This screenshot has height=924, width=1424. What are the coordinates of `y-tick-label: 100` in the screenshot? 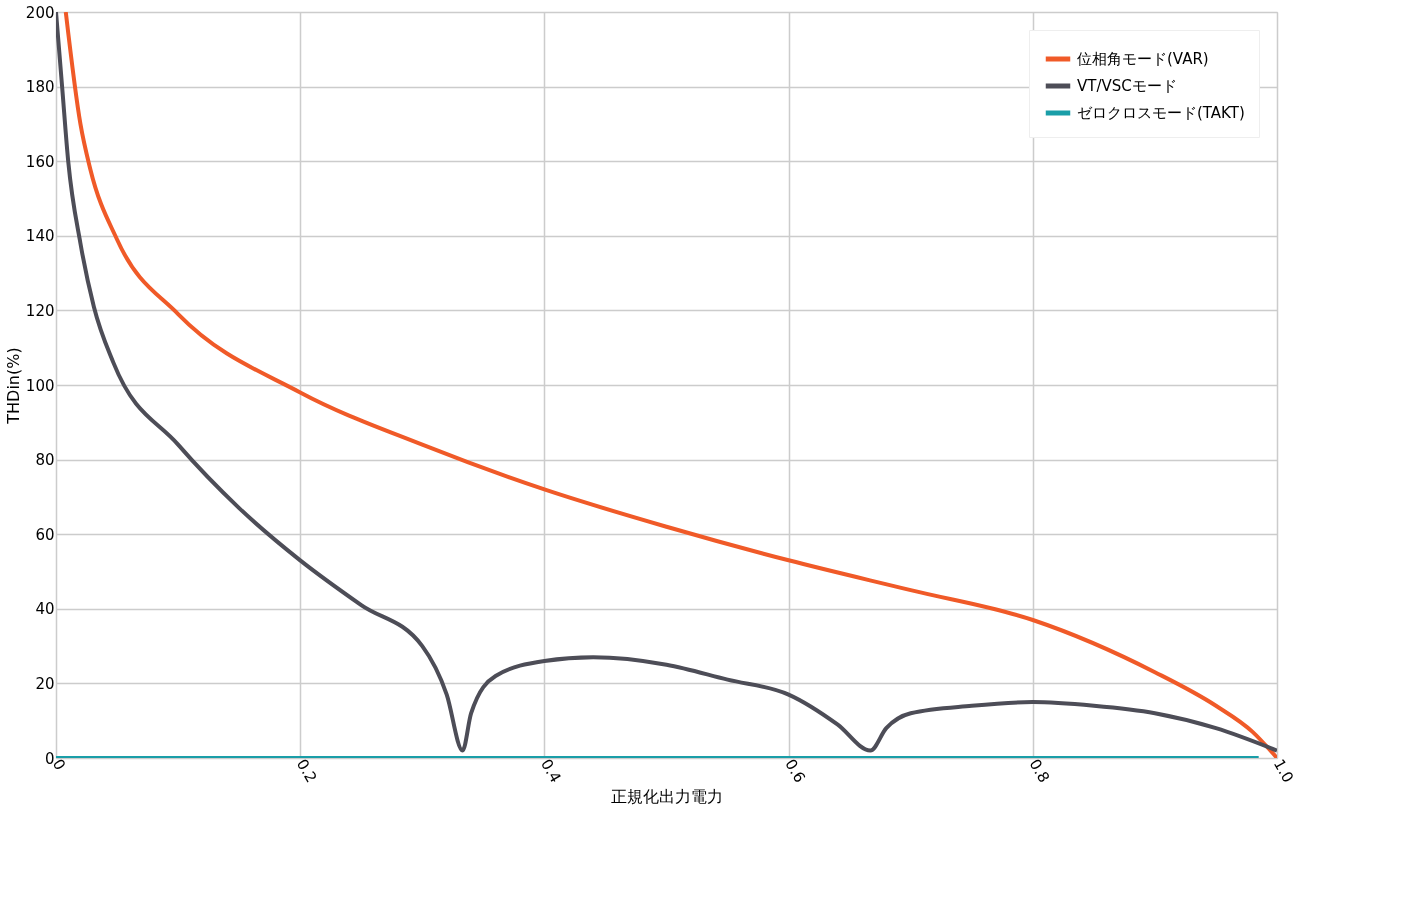 It's located at (40, 385).